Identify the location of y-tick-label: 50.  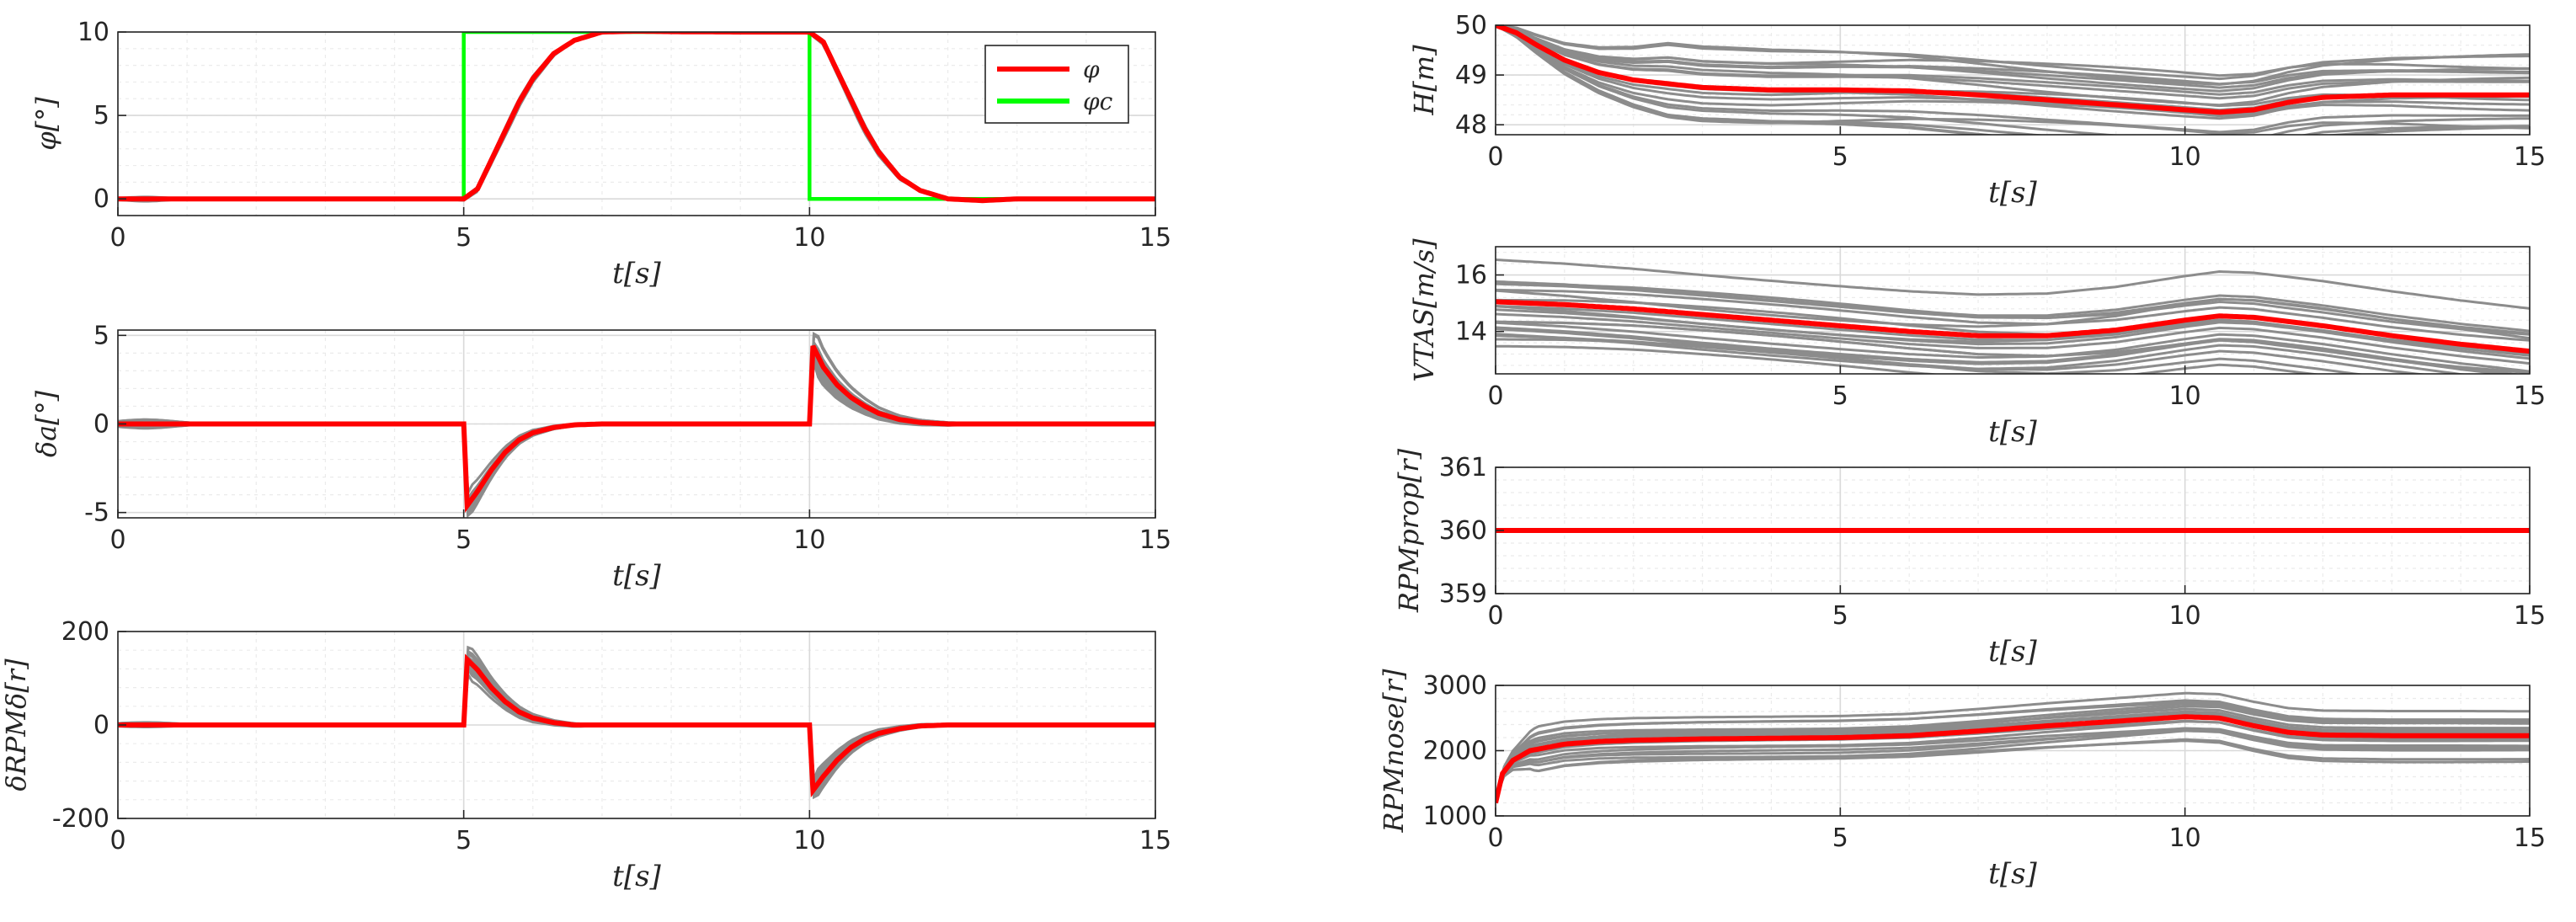
(1471, 25).